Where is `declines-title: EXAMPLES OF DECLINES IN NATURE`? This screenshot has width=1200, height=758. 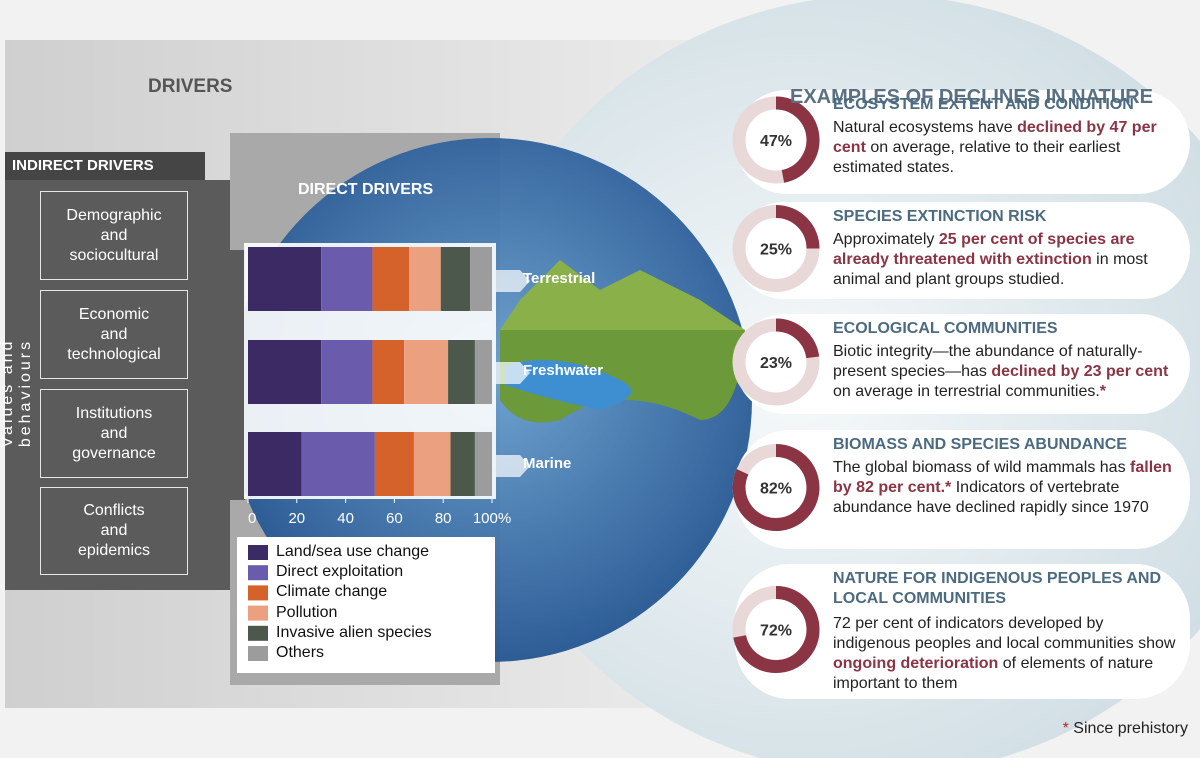
declines-title: EXAMPLES OF DECLINES IN NATURE is located at coordinates (971, 97).